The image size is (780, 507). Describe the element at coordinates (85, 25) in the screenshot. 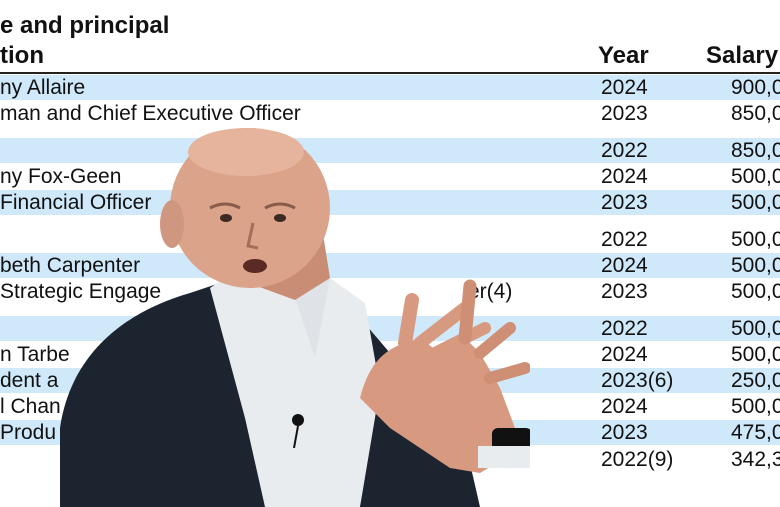

I see `table-header-name-line1: e and principal` at that location.